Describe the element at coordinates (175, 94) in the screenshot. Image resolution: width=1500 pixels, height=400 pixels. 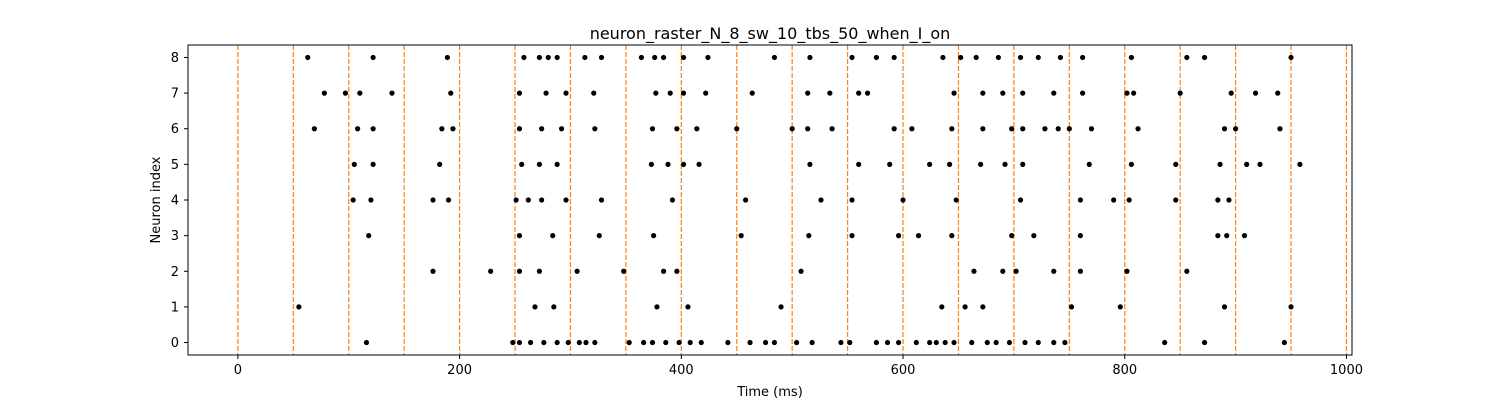
I see `y-tick-label-7: 7` at that location.